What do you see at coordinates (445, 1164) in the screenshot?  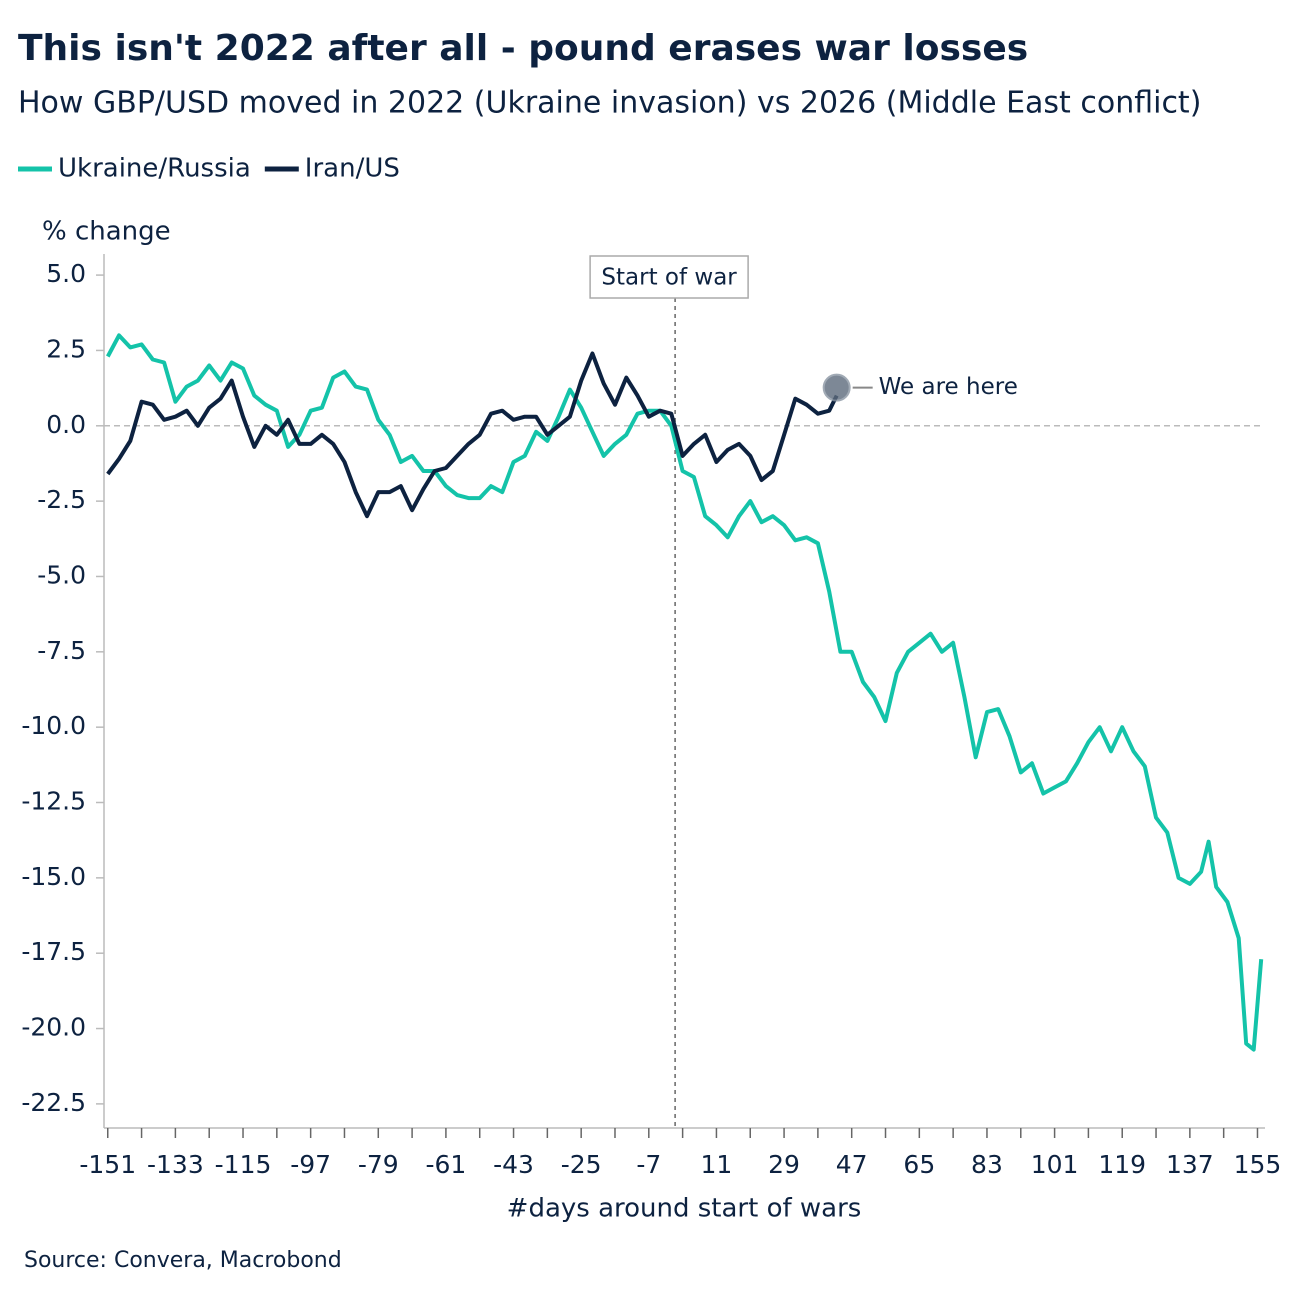 I see `x-tick-label: -61` at bounding box center [445, 1164].